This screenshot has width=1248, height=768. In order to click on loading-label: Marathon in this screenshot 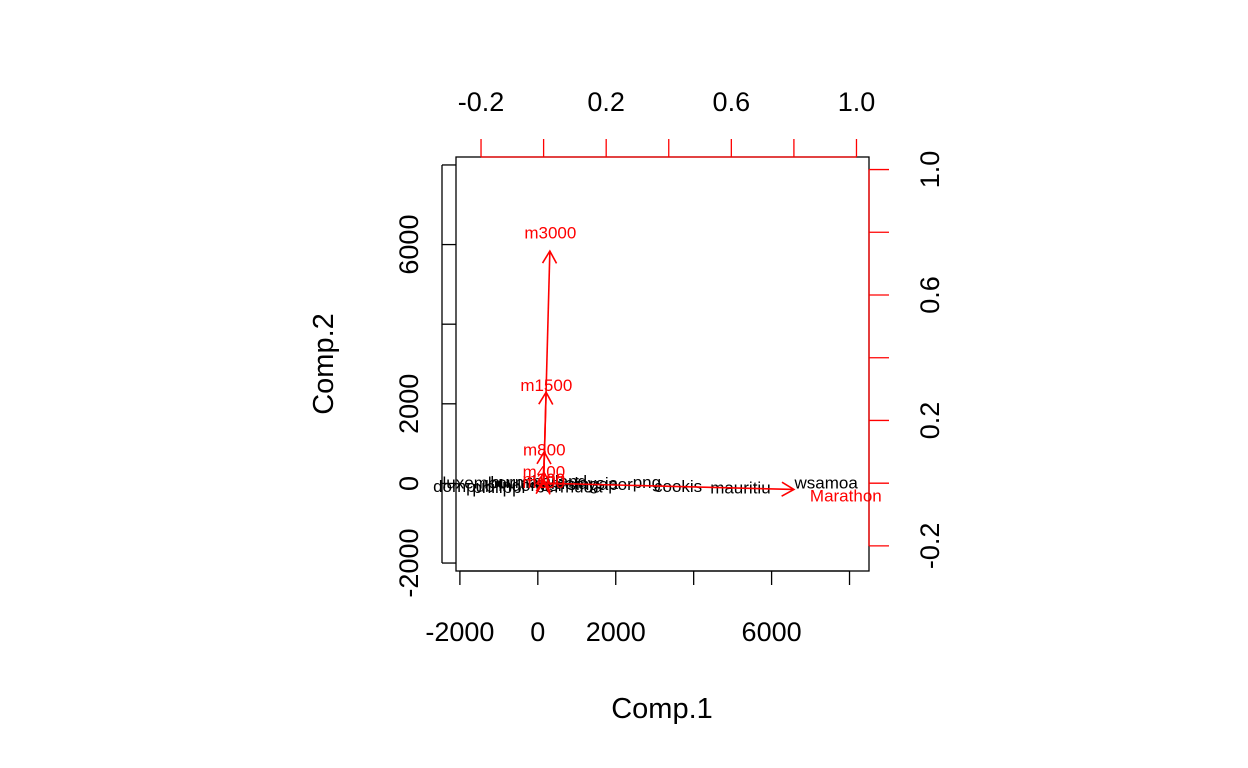, I will do `click(846, 495)`.